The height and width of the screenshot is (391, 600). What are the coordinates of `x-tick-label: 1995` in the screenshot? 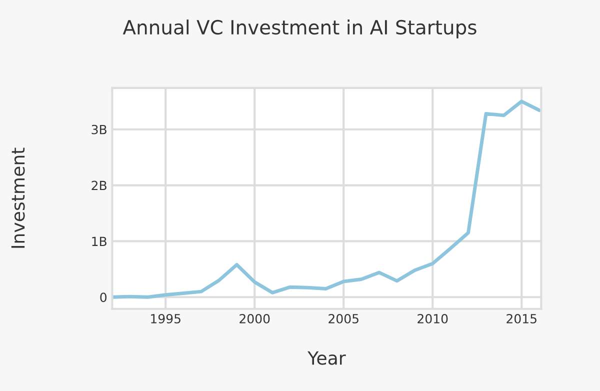 It's located at (165, 319).